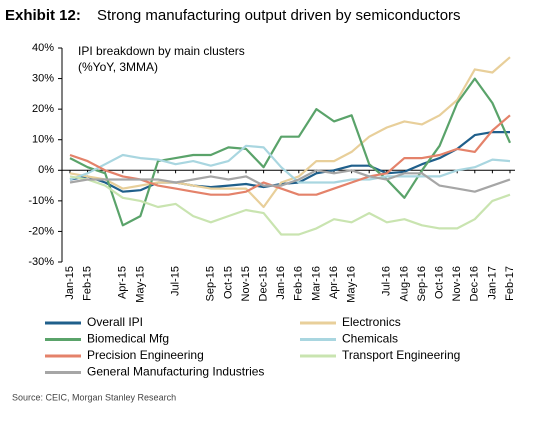 This screenshot has height=423, width=534. Describe the element at coordinates (43, 15) in the screenshot. I see `chart-title-label: Exhibit 12:` at that location.